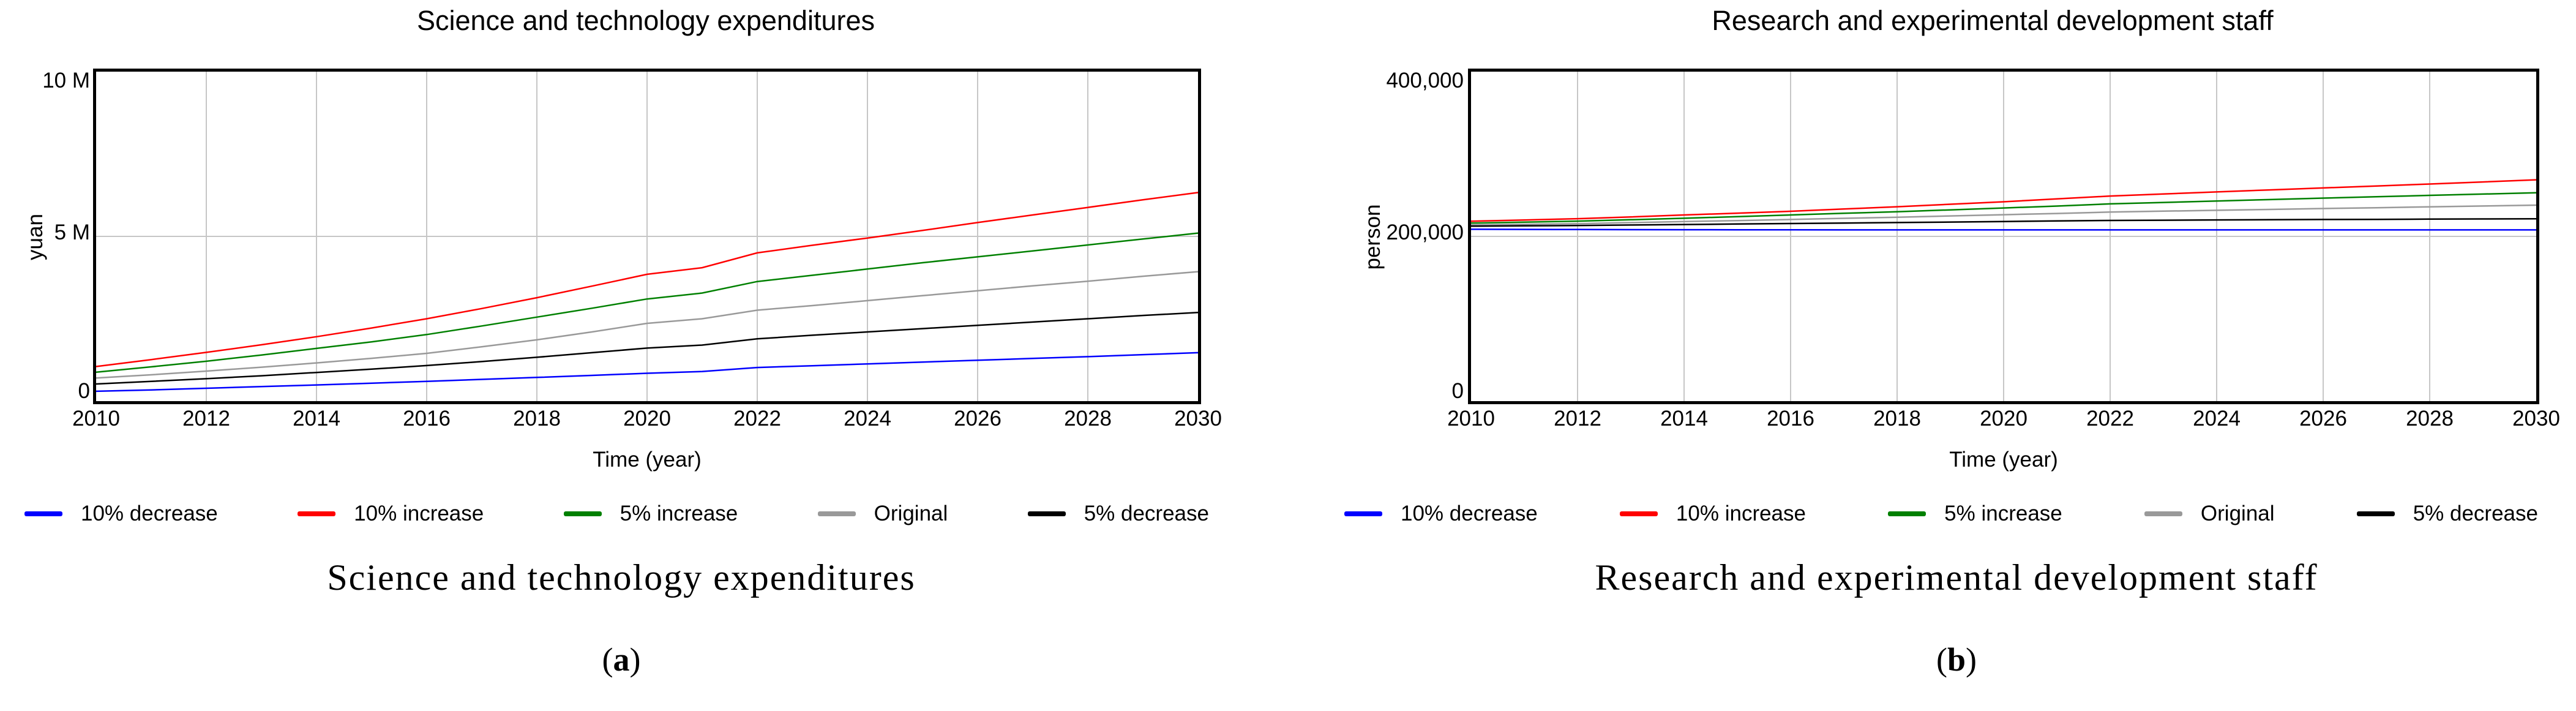 The width and height of the screenshot is (2576, 711). What do you see at coordinates (72, 232) in the screenshot?
I see `y-tick-label: 5 M` at bounding box center [72, 232].